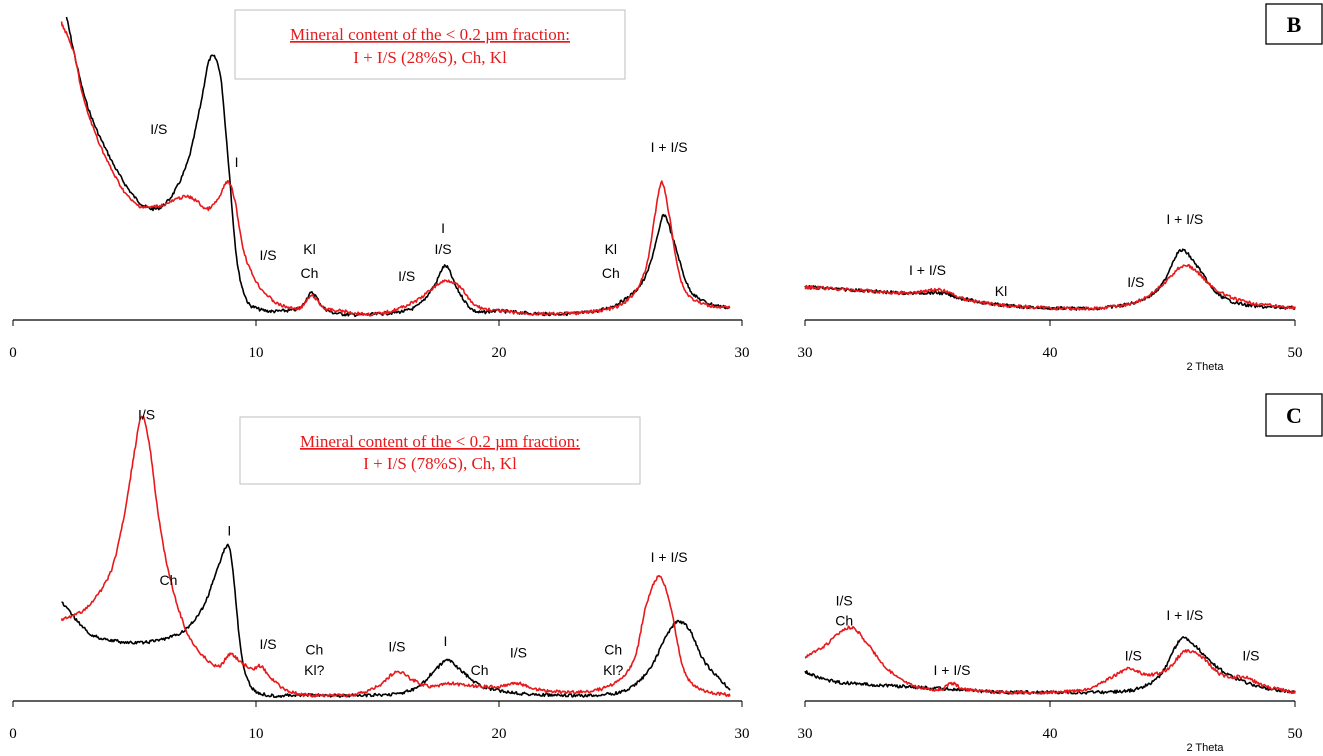 The image size is (1323, 756). I want to click on panel-c-left-tick-label: 10, so click(256, 734).